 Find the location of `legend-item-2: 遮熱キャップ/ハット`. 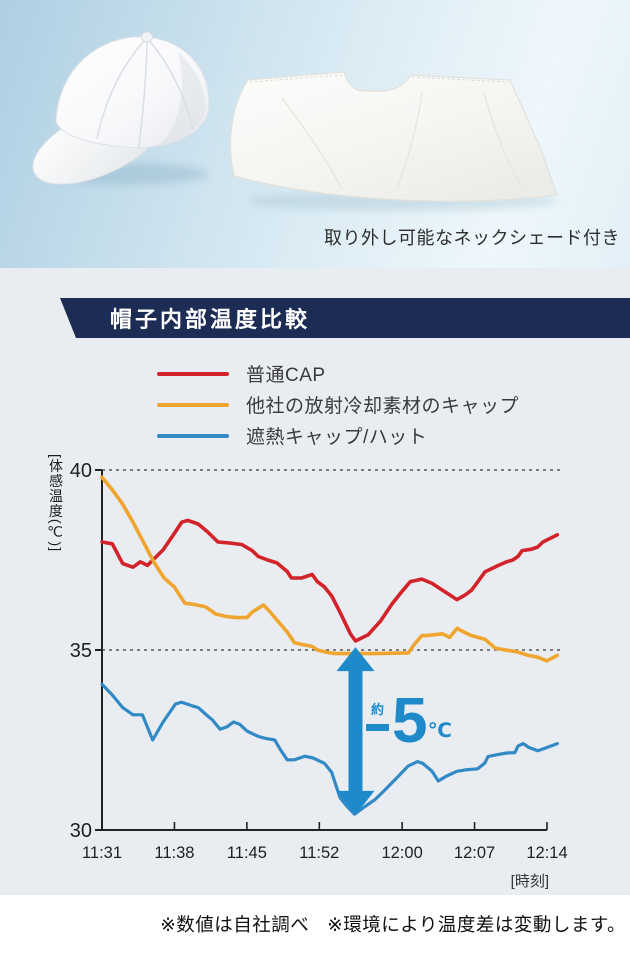

legend-item-2: 遮熱キャップ/ハット is located at coordinates (338, 435).